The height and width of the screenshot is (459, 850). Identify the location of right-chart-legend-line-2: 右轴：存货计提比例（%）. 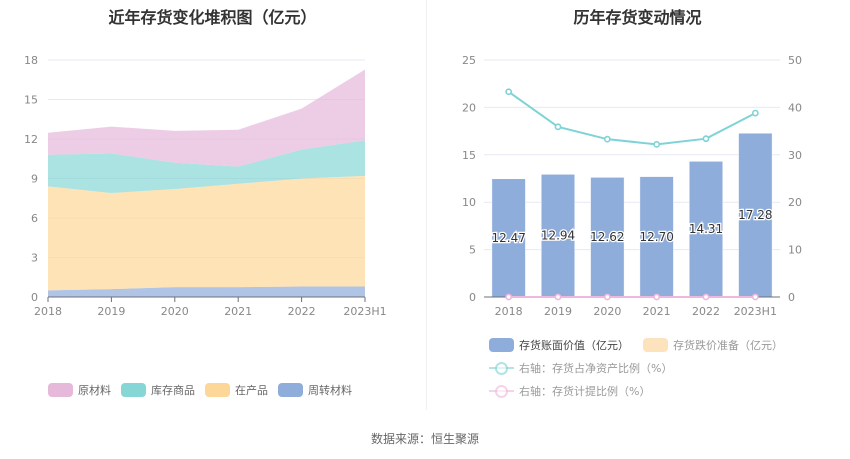
(574, 391).